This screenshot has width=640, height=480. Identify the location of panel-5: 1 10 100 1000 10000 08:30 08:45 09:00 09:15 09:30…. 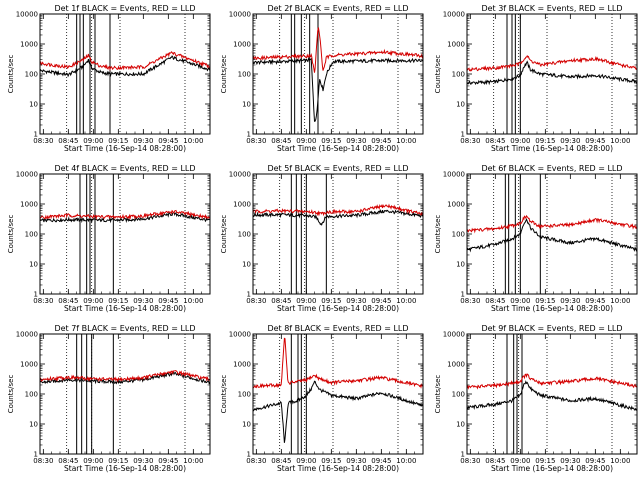
(322, 238).